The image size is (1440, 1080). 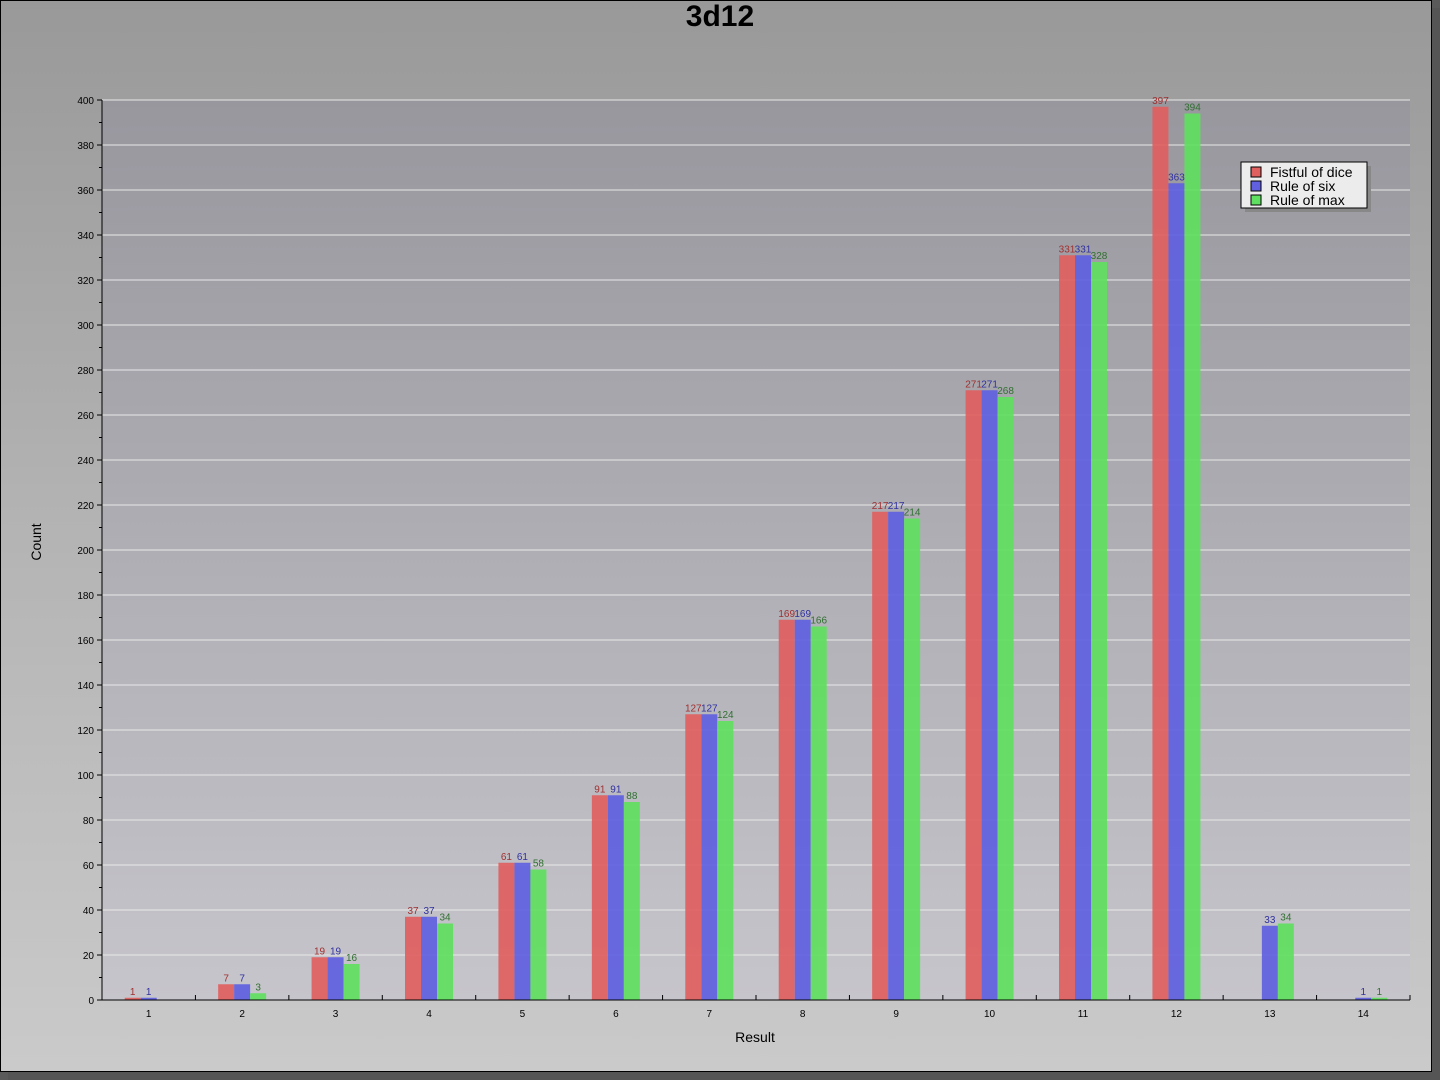 I want to click on data-label: 397, so click(x=1160, y=101).